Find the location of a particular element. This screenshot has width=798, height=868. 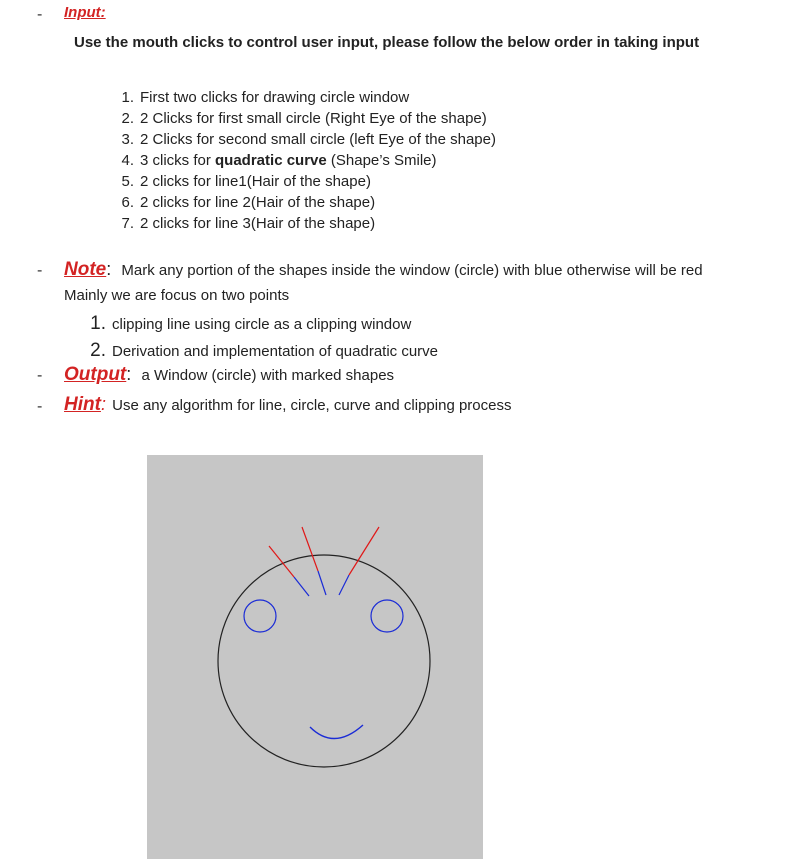

list-item: 5. 2 clicks for line1(Hair of the shape) is located at coordinates (237, 181).